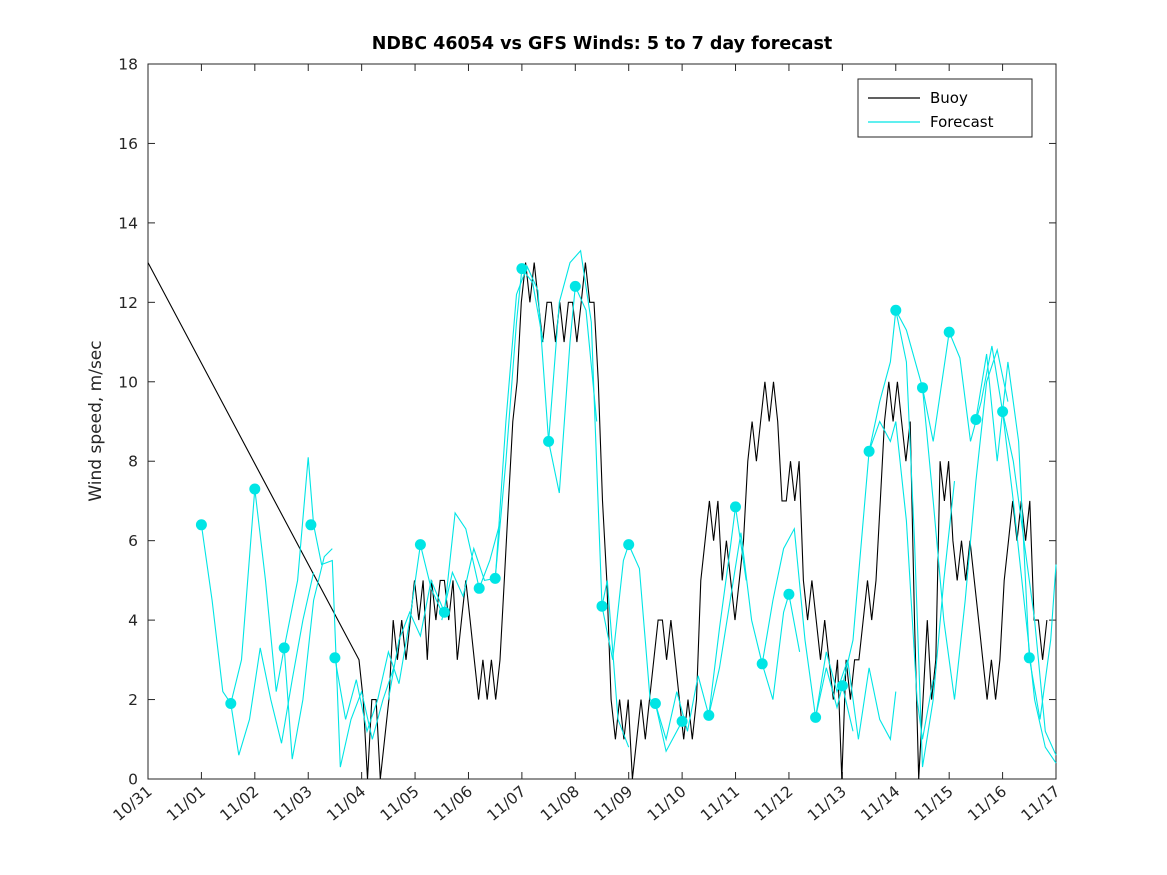  Describe the element at coordinates (133, 541) in the screenshot. I see `y-tick-label: 6` at that location.